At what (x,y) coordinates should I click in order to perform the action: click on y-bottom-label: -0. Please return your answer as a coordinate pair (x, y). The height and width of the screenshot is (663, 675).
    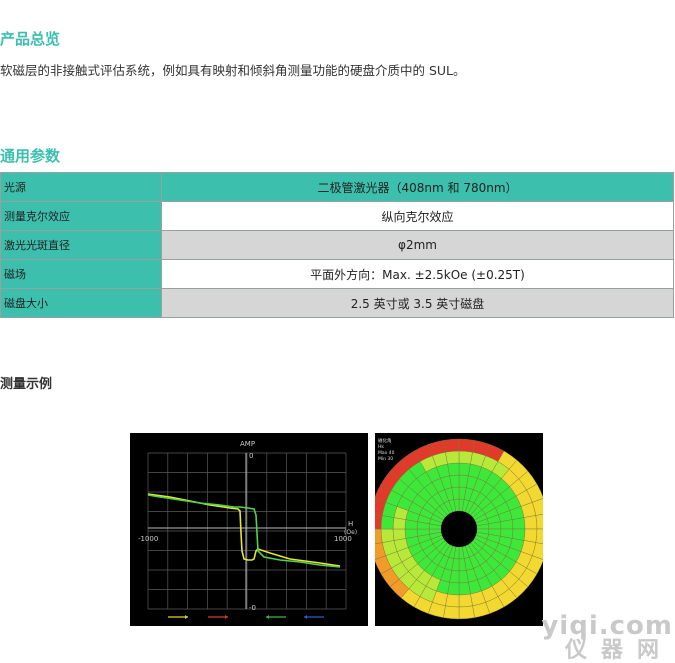
    Looking at the image, I should click on (252, 608).